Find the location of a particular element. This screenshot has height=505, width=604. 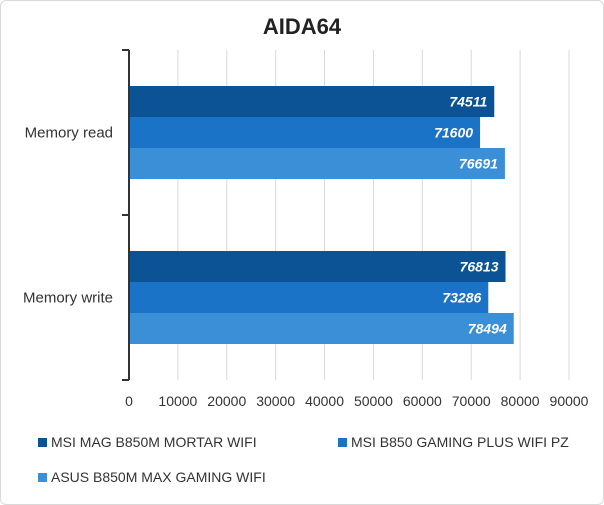

x-tick-label-50000: 50000 is located at coordinates (373, 401).